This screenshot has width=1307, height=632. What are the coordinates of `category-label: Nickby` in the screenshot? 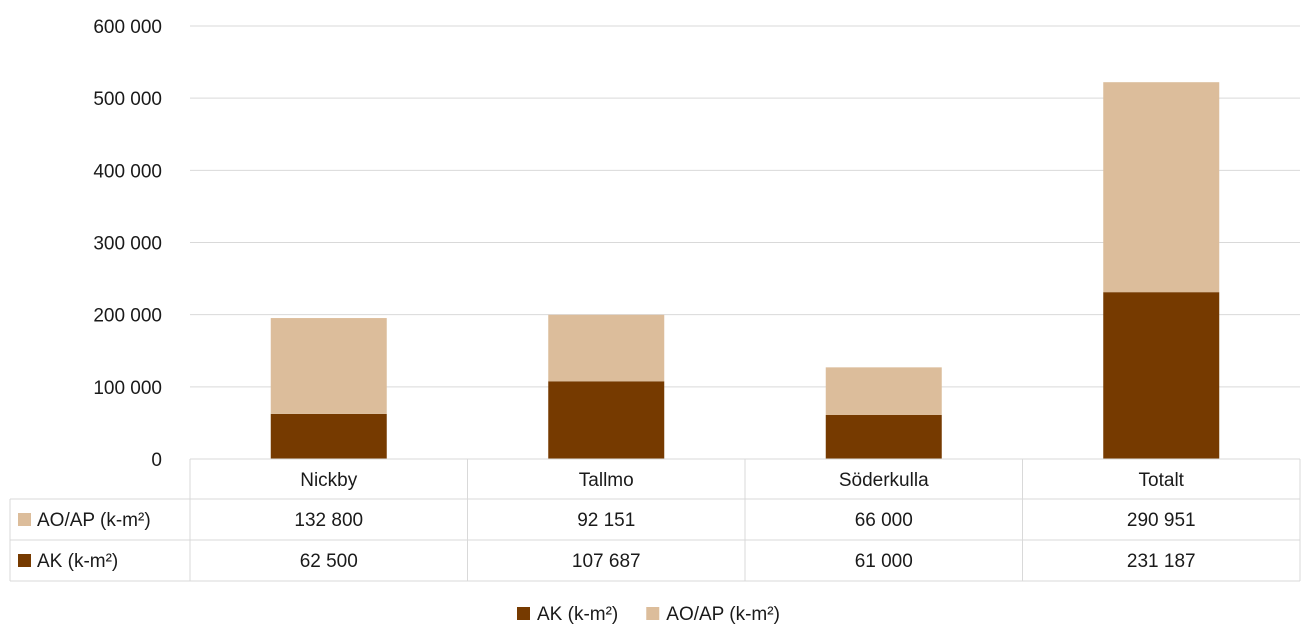 It's located at (329, 480).